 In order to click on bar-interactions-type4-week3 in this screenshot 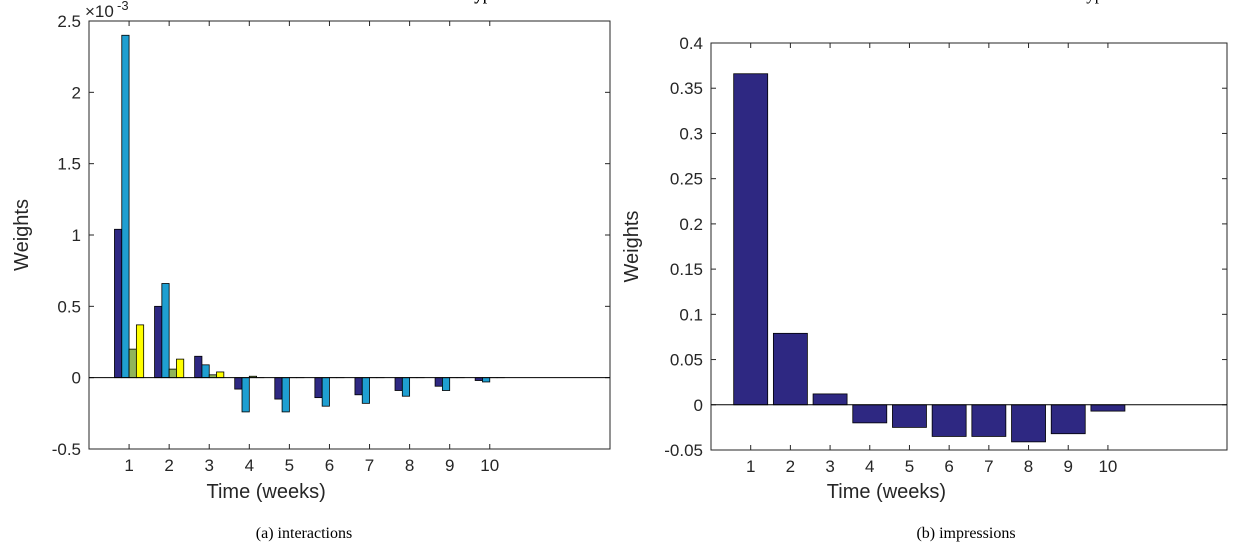, I will do `click(220, 375)`.